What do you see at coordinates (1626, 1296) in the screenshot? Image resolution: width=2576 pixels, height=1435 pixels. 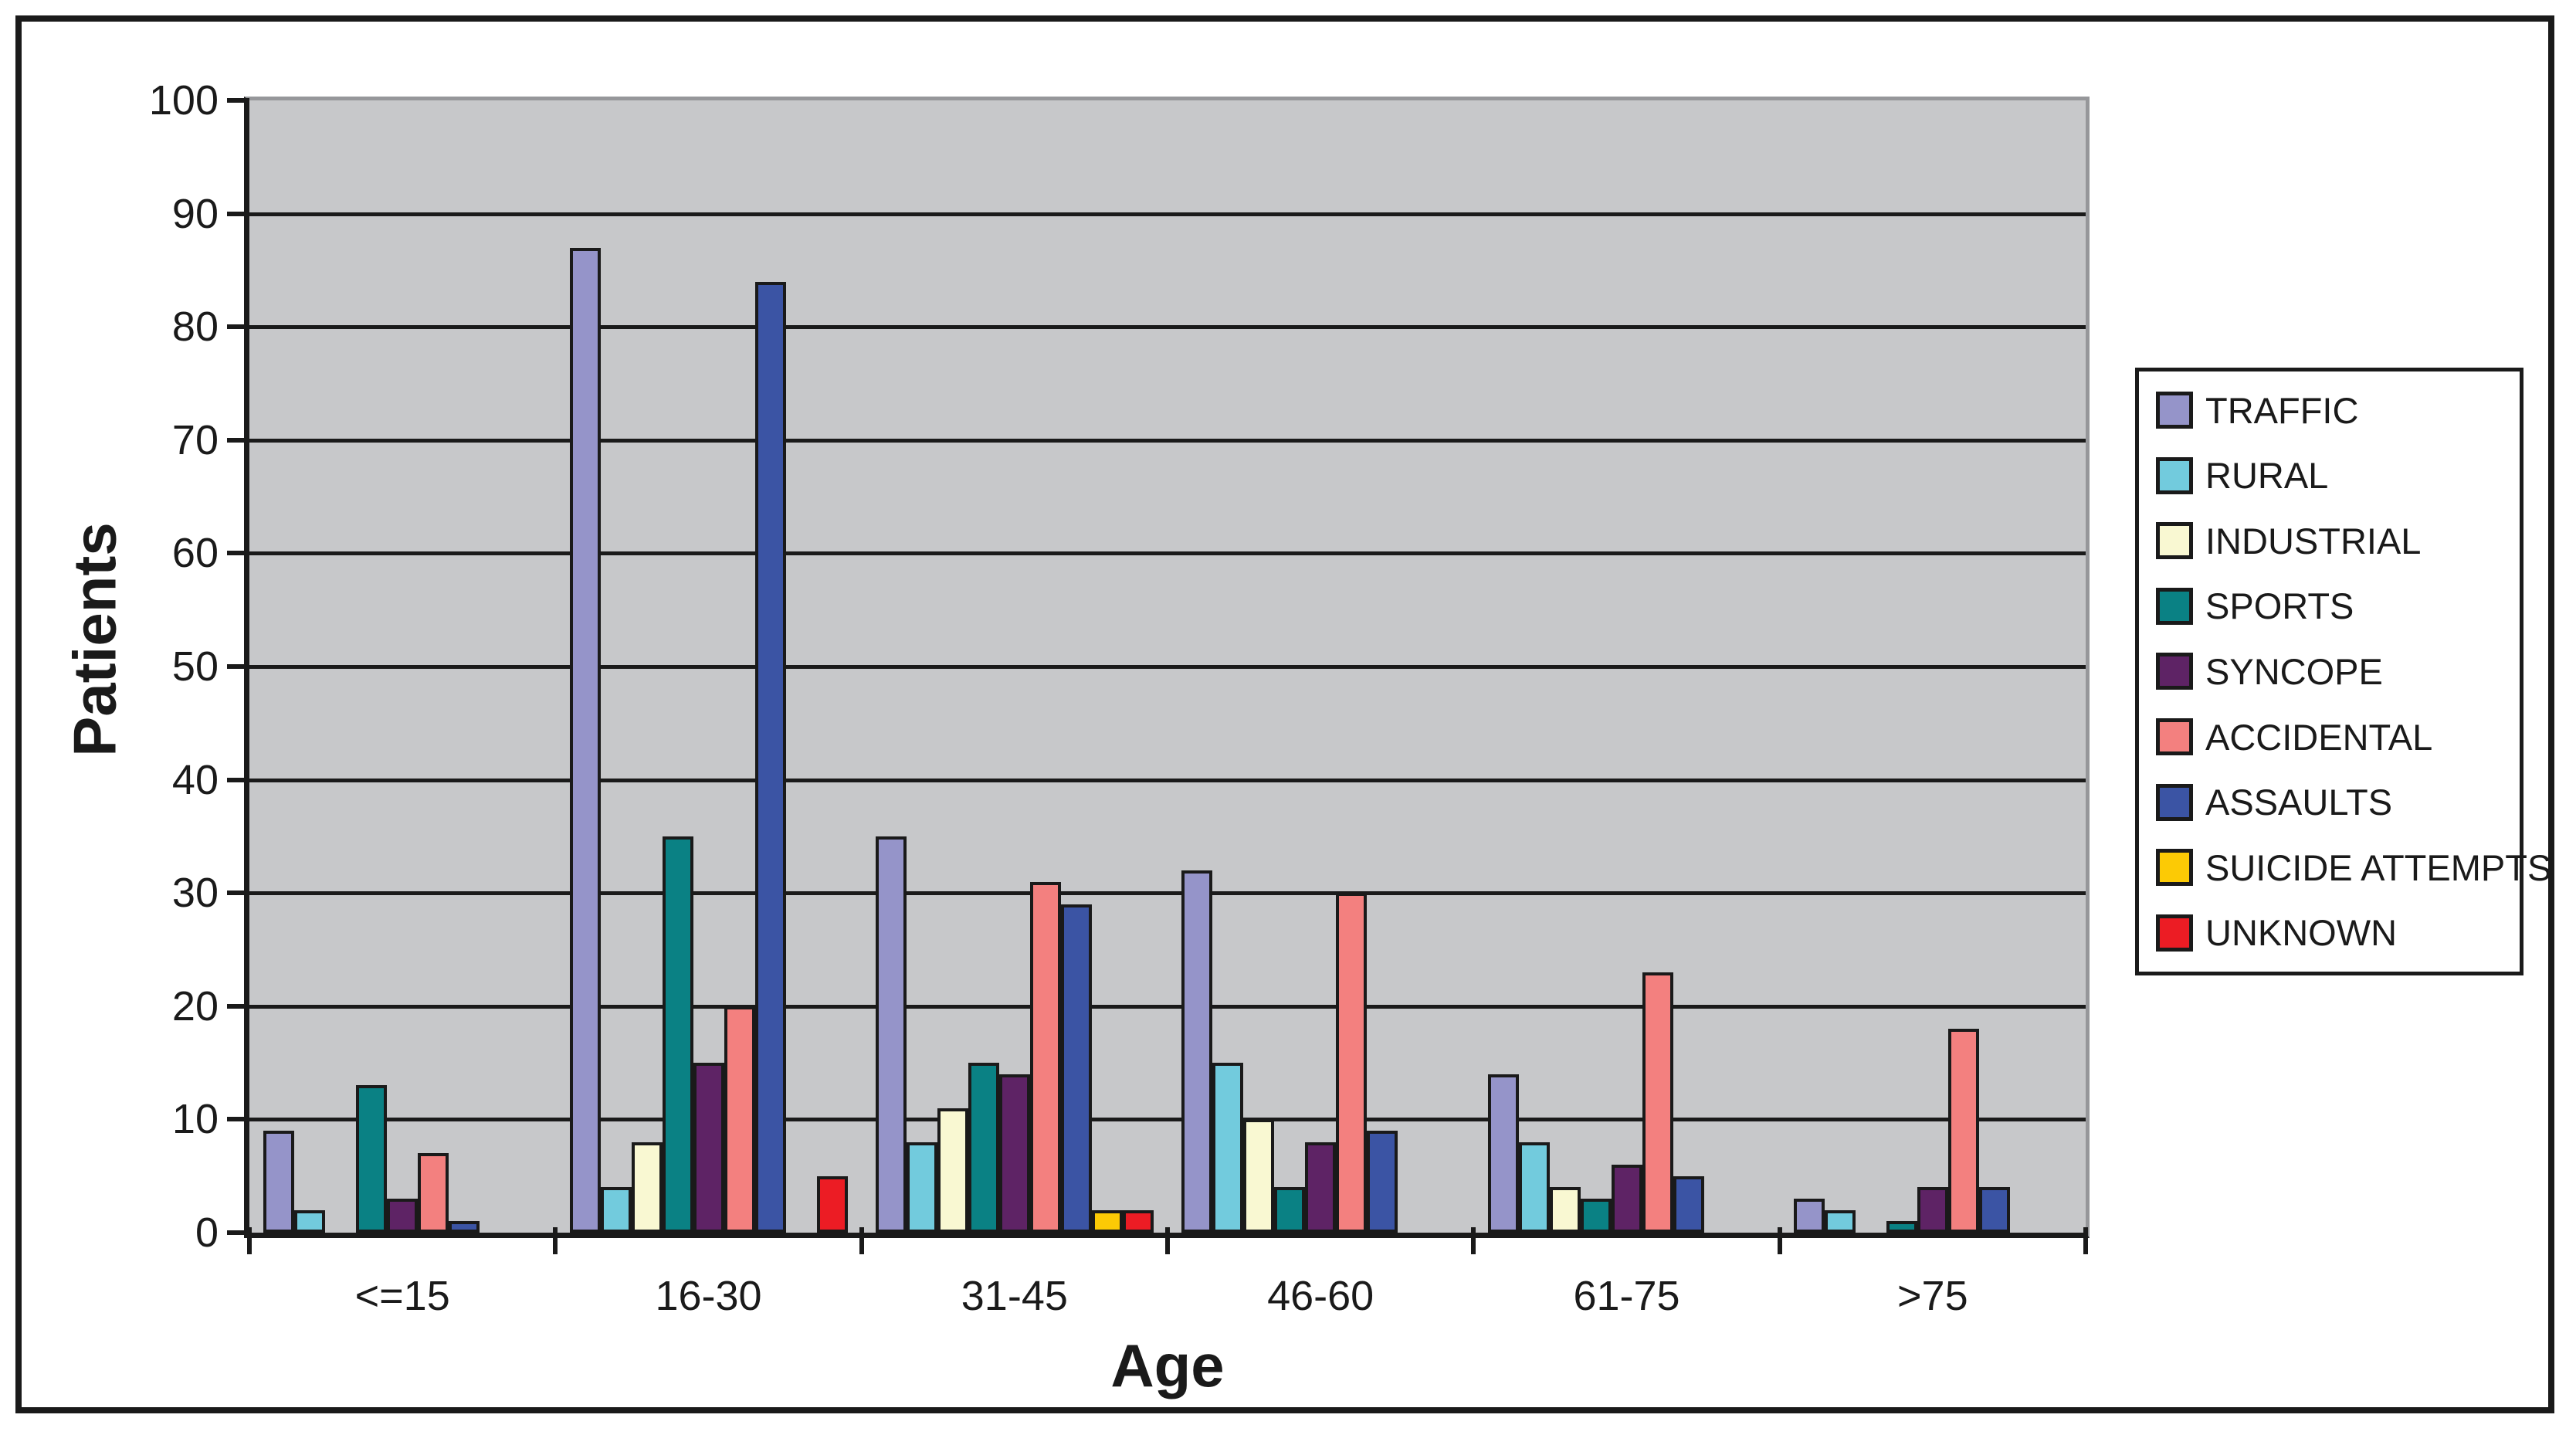 I see `x-tick-label: 61-75` at bounding box center [1626, 1296].